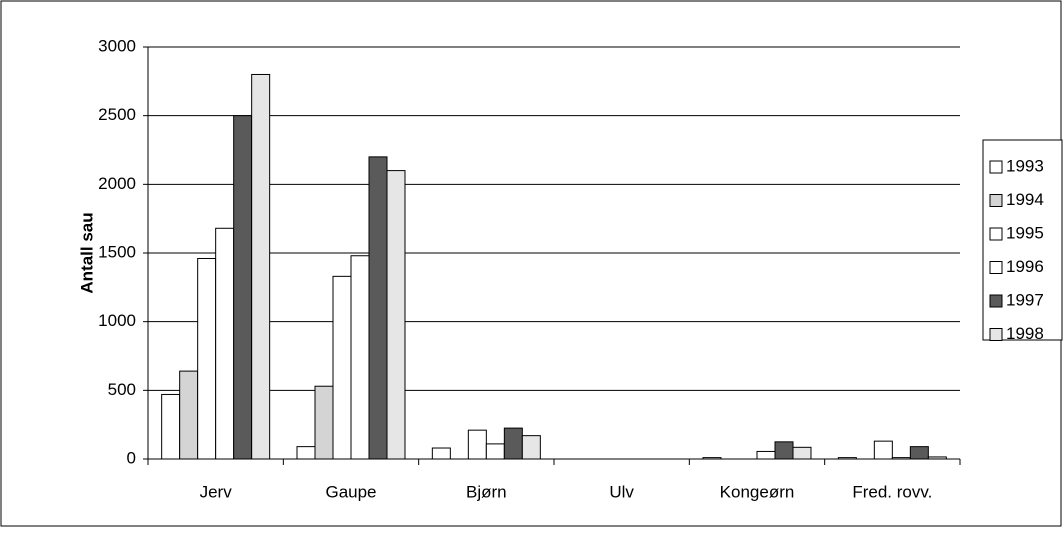  What do you see at coordinates (486, 491) in the screenshot?
I see `x-tick-label: Bjørn` at bounding box center [486, 491].